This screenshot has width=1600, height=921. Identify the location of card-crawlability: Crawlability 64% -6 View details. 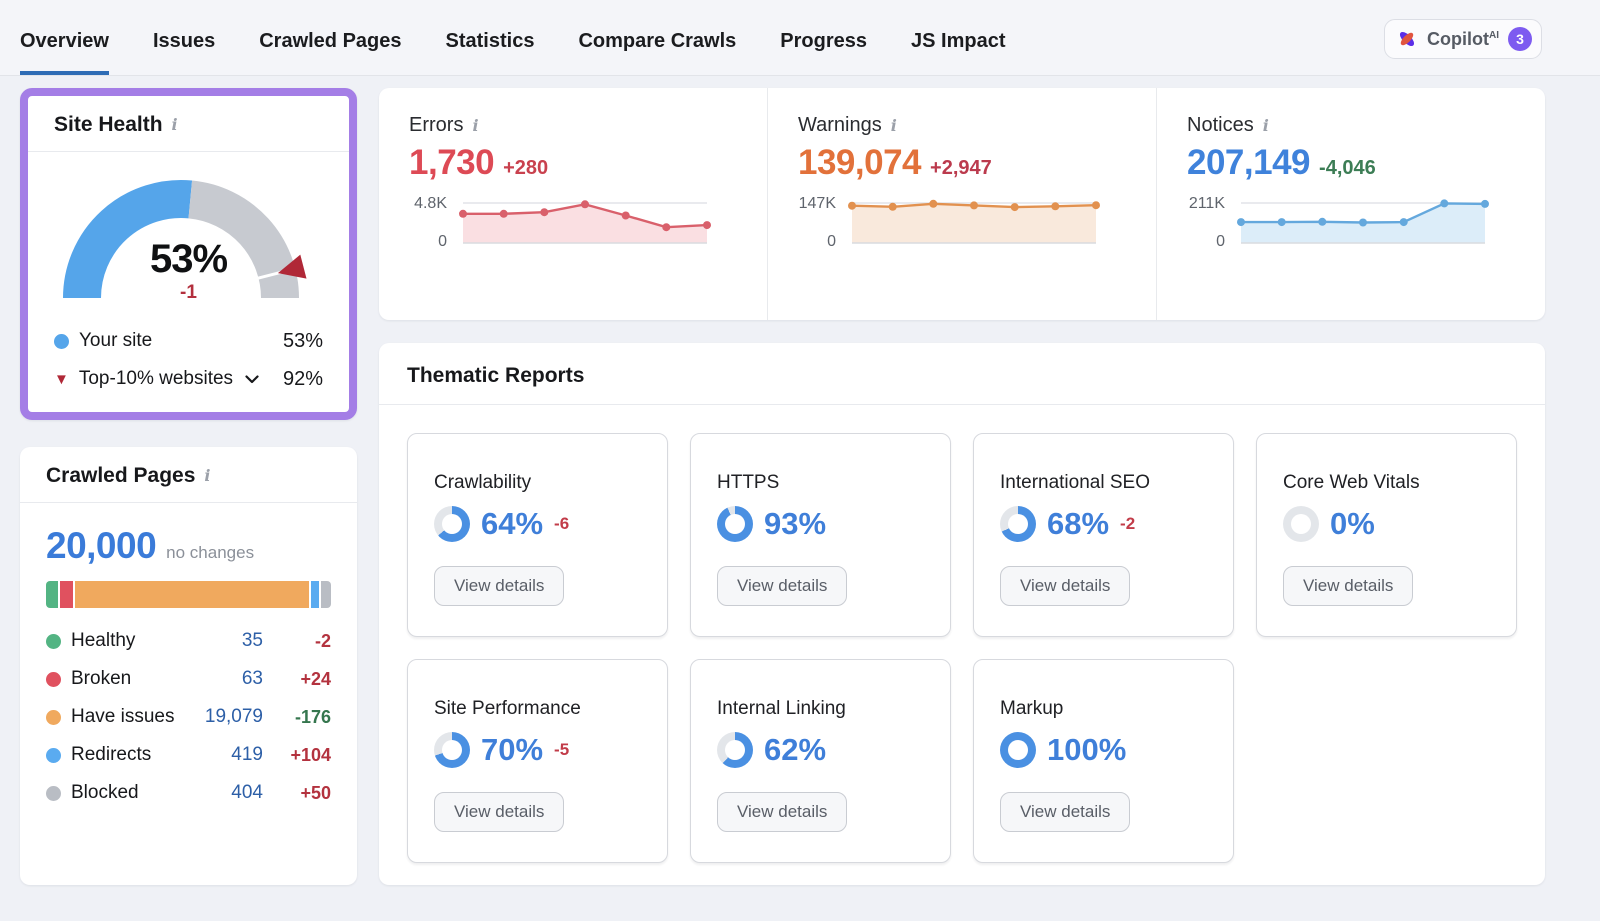
(537, 535).